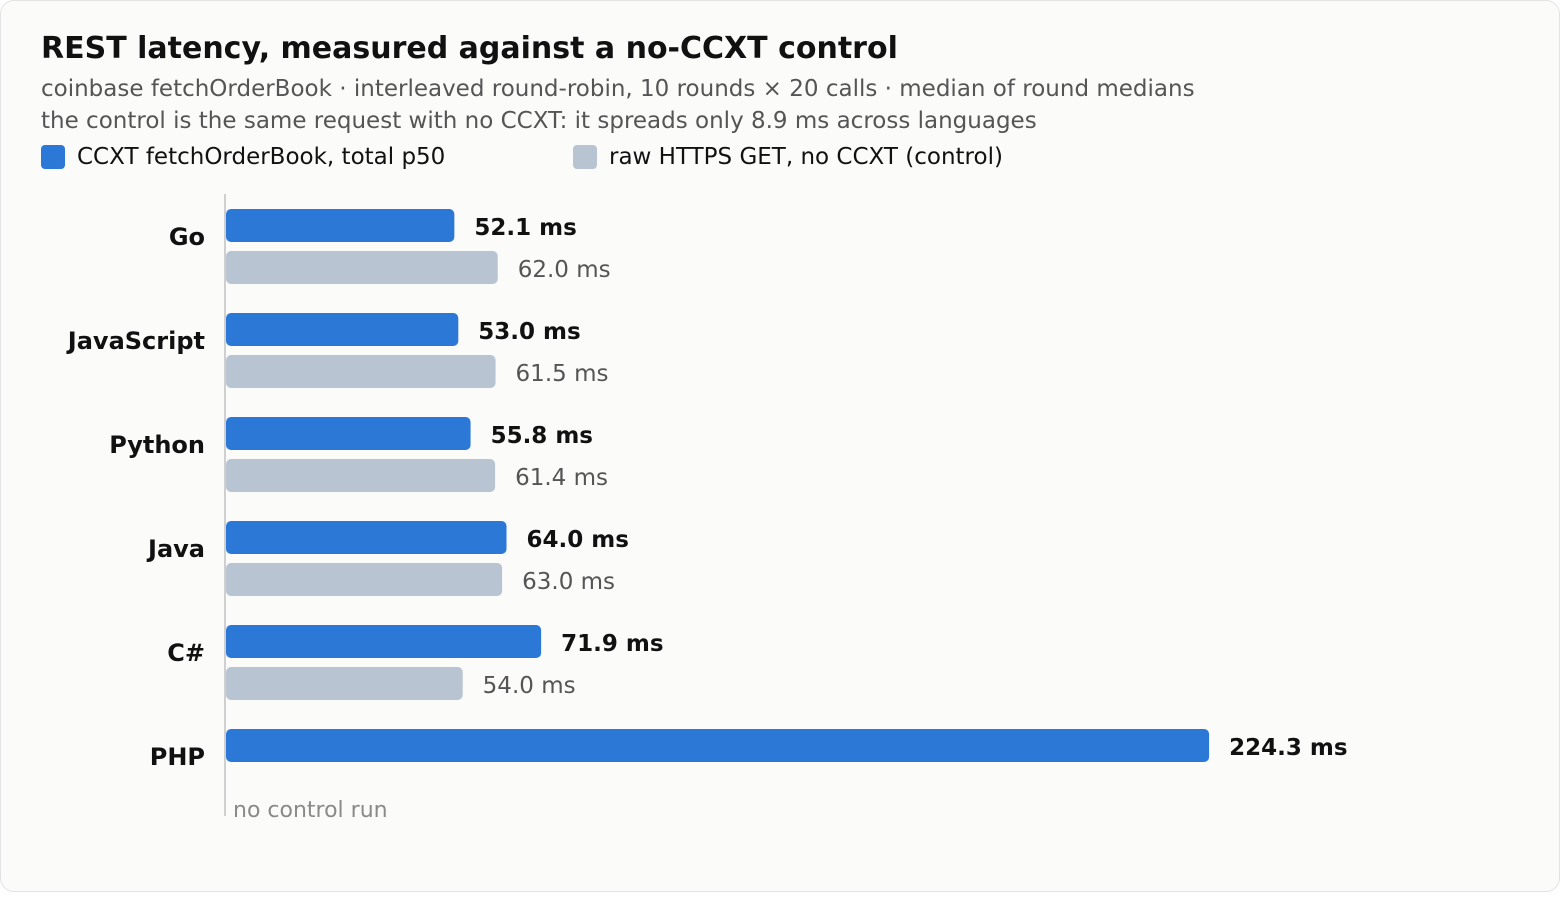 The image size is (1560, 902). What do you see at coordinates (310, 810) in the screenshot?
I see `no-control-note-php: no control run` at bounding box center [310, 810].